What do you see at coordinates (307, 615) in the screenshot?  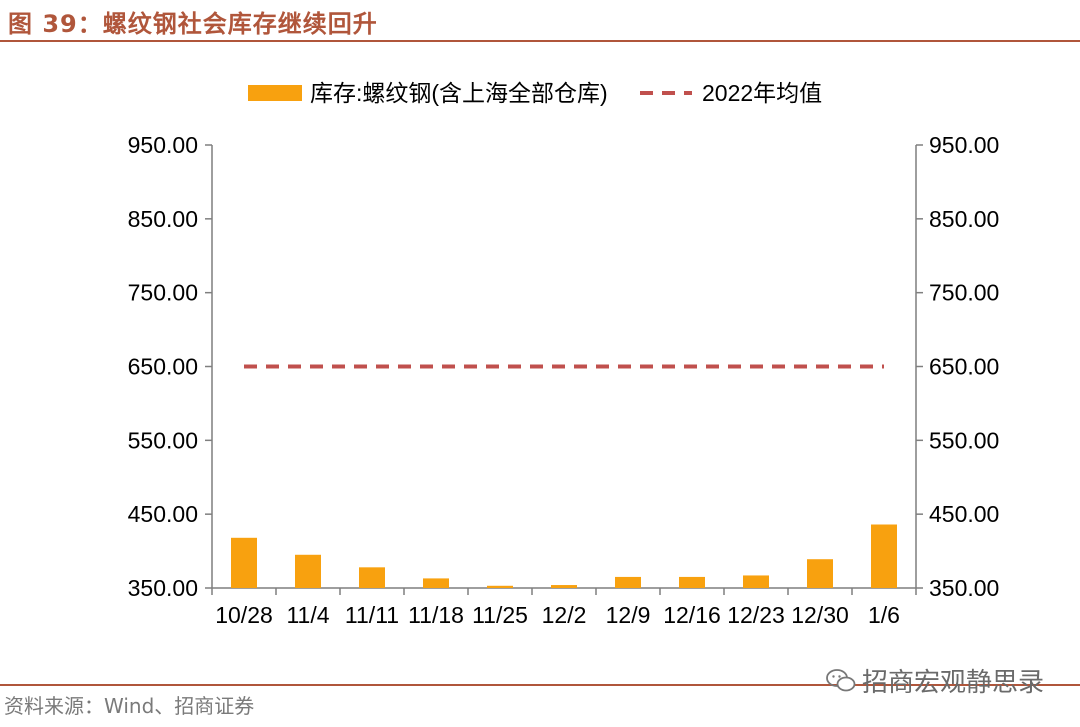 I see `x-tick-label: 11/4` at bounding box center [307, 615].